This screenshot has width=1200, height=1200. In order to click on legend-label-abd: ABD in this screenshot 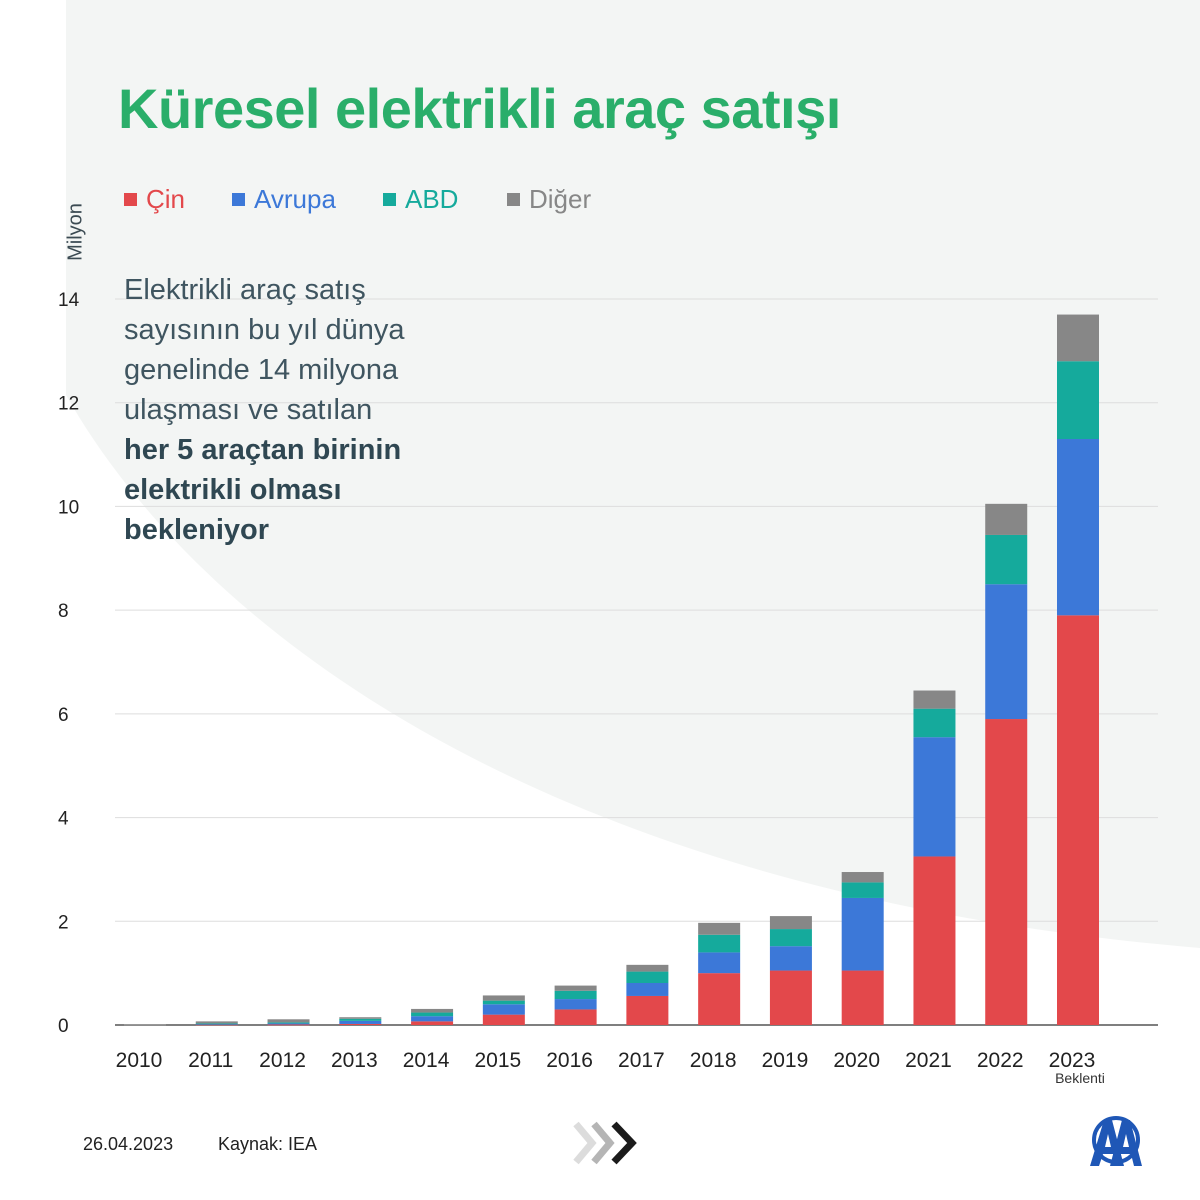, I will do `click(432, 199)`.